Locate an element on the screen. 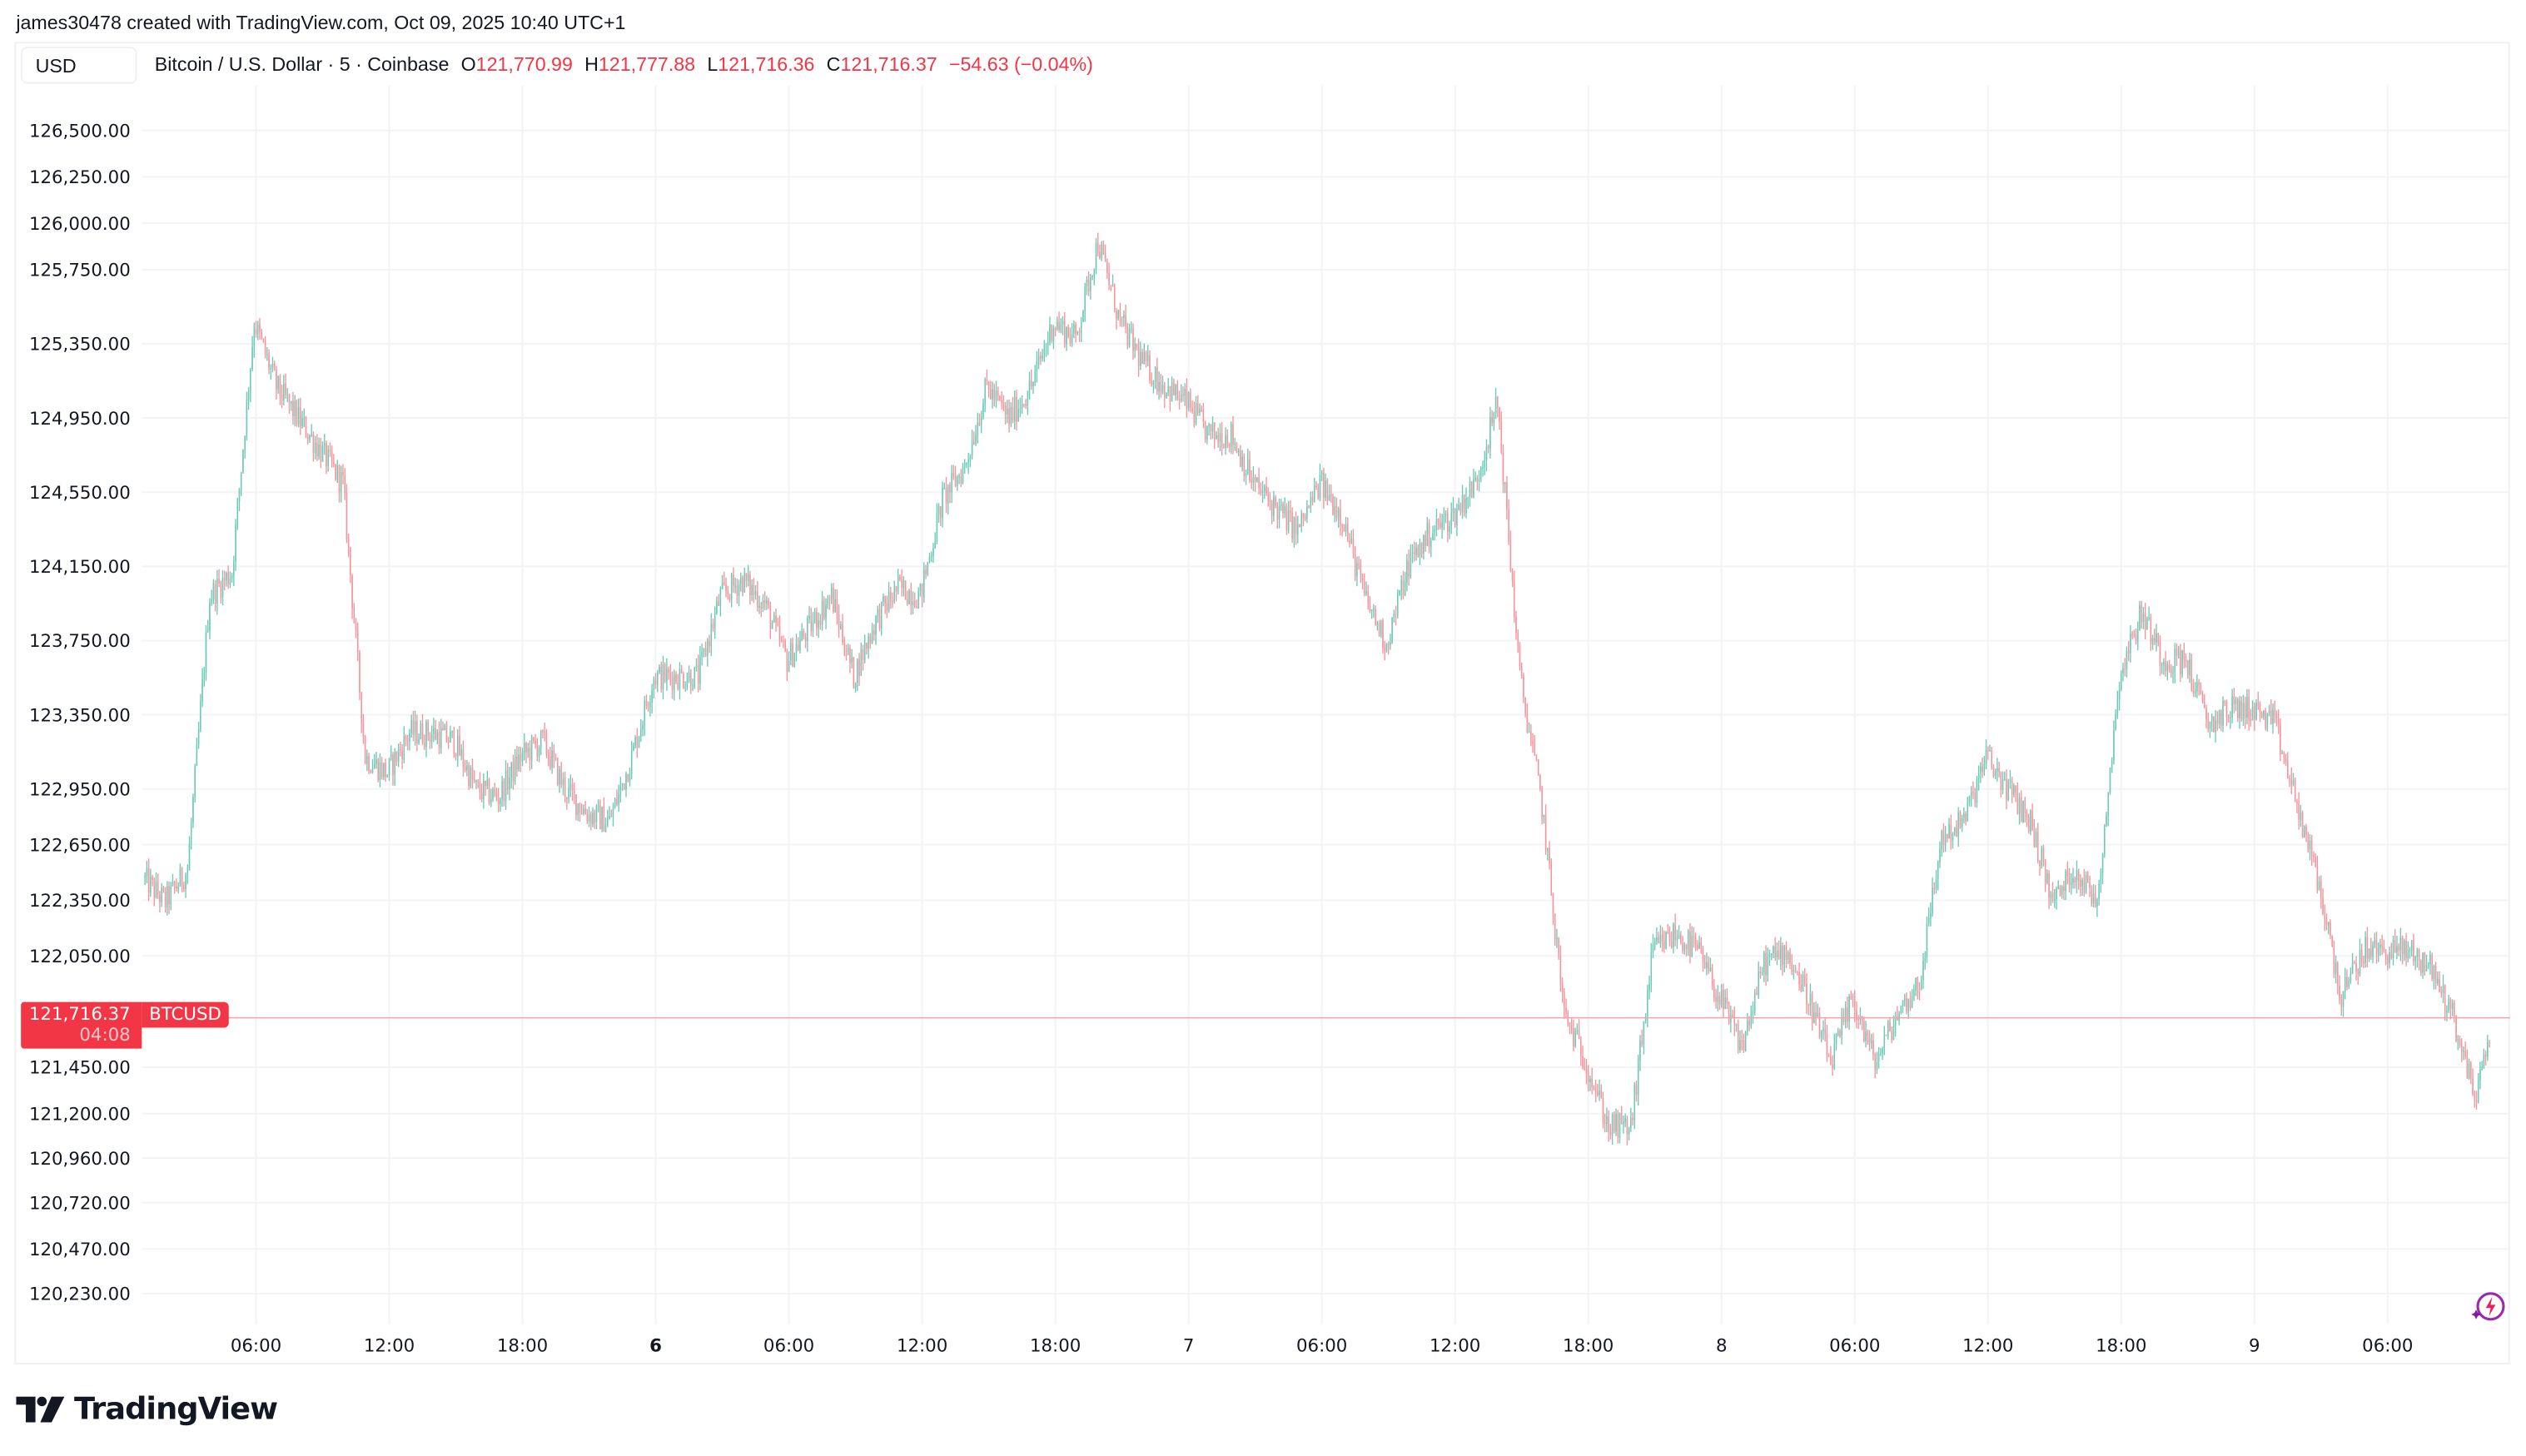  tradingview-logo: TradingView is located at coordinates (147, 1409).